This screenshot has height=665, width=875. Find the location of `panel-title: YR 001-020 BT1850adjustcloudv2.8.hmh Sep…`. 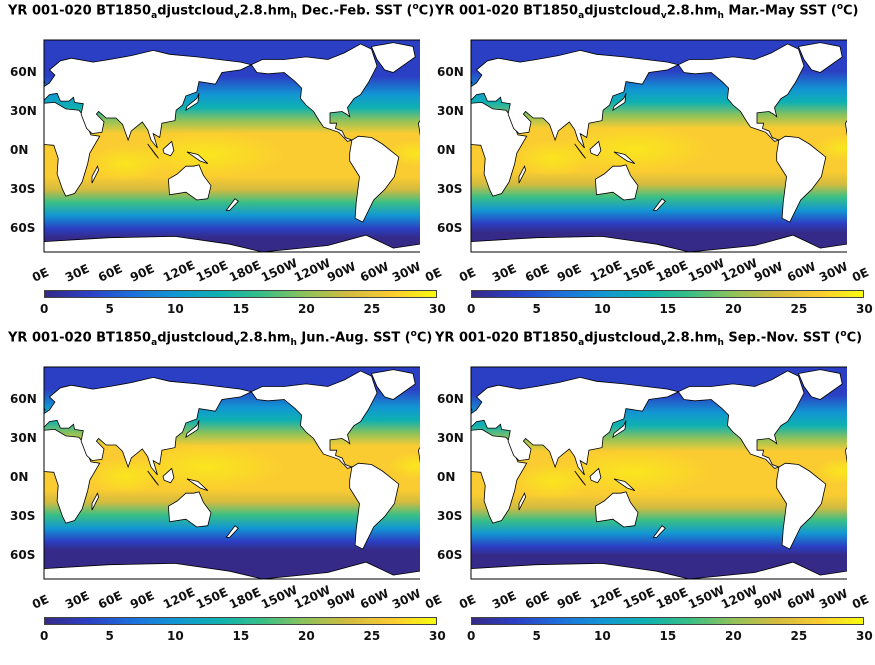

panel-title: YR 001-020 BT1850adjustcloudv2.8.hmh Sep… is located at coordinates (648, 338).